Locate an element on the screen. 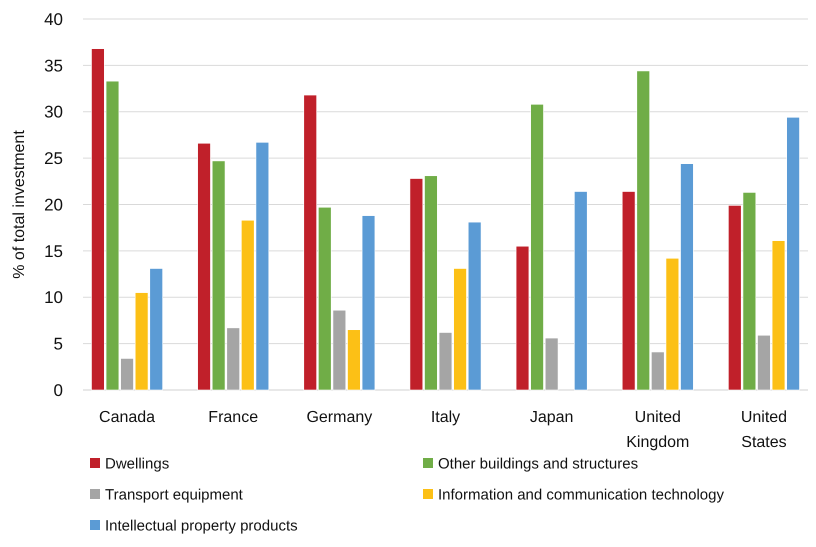 The width and height of the screenshot is (816, 547). y-tick-label: 35 is located at coordinates (53, 66).